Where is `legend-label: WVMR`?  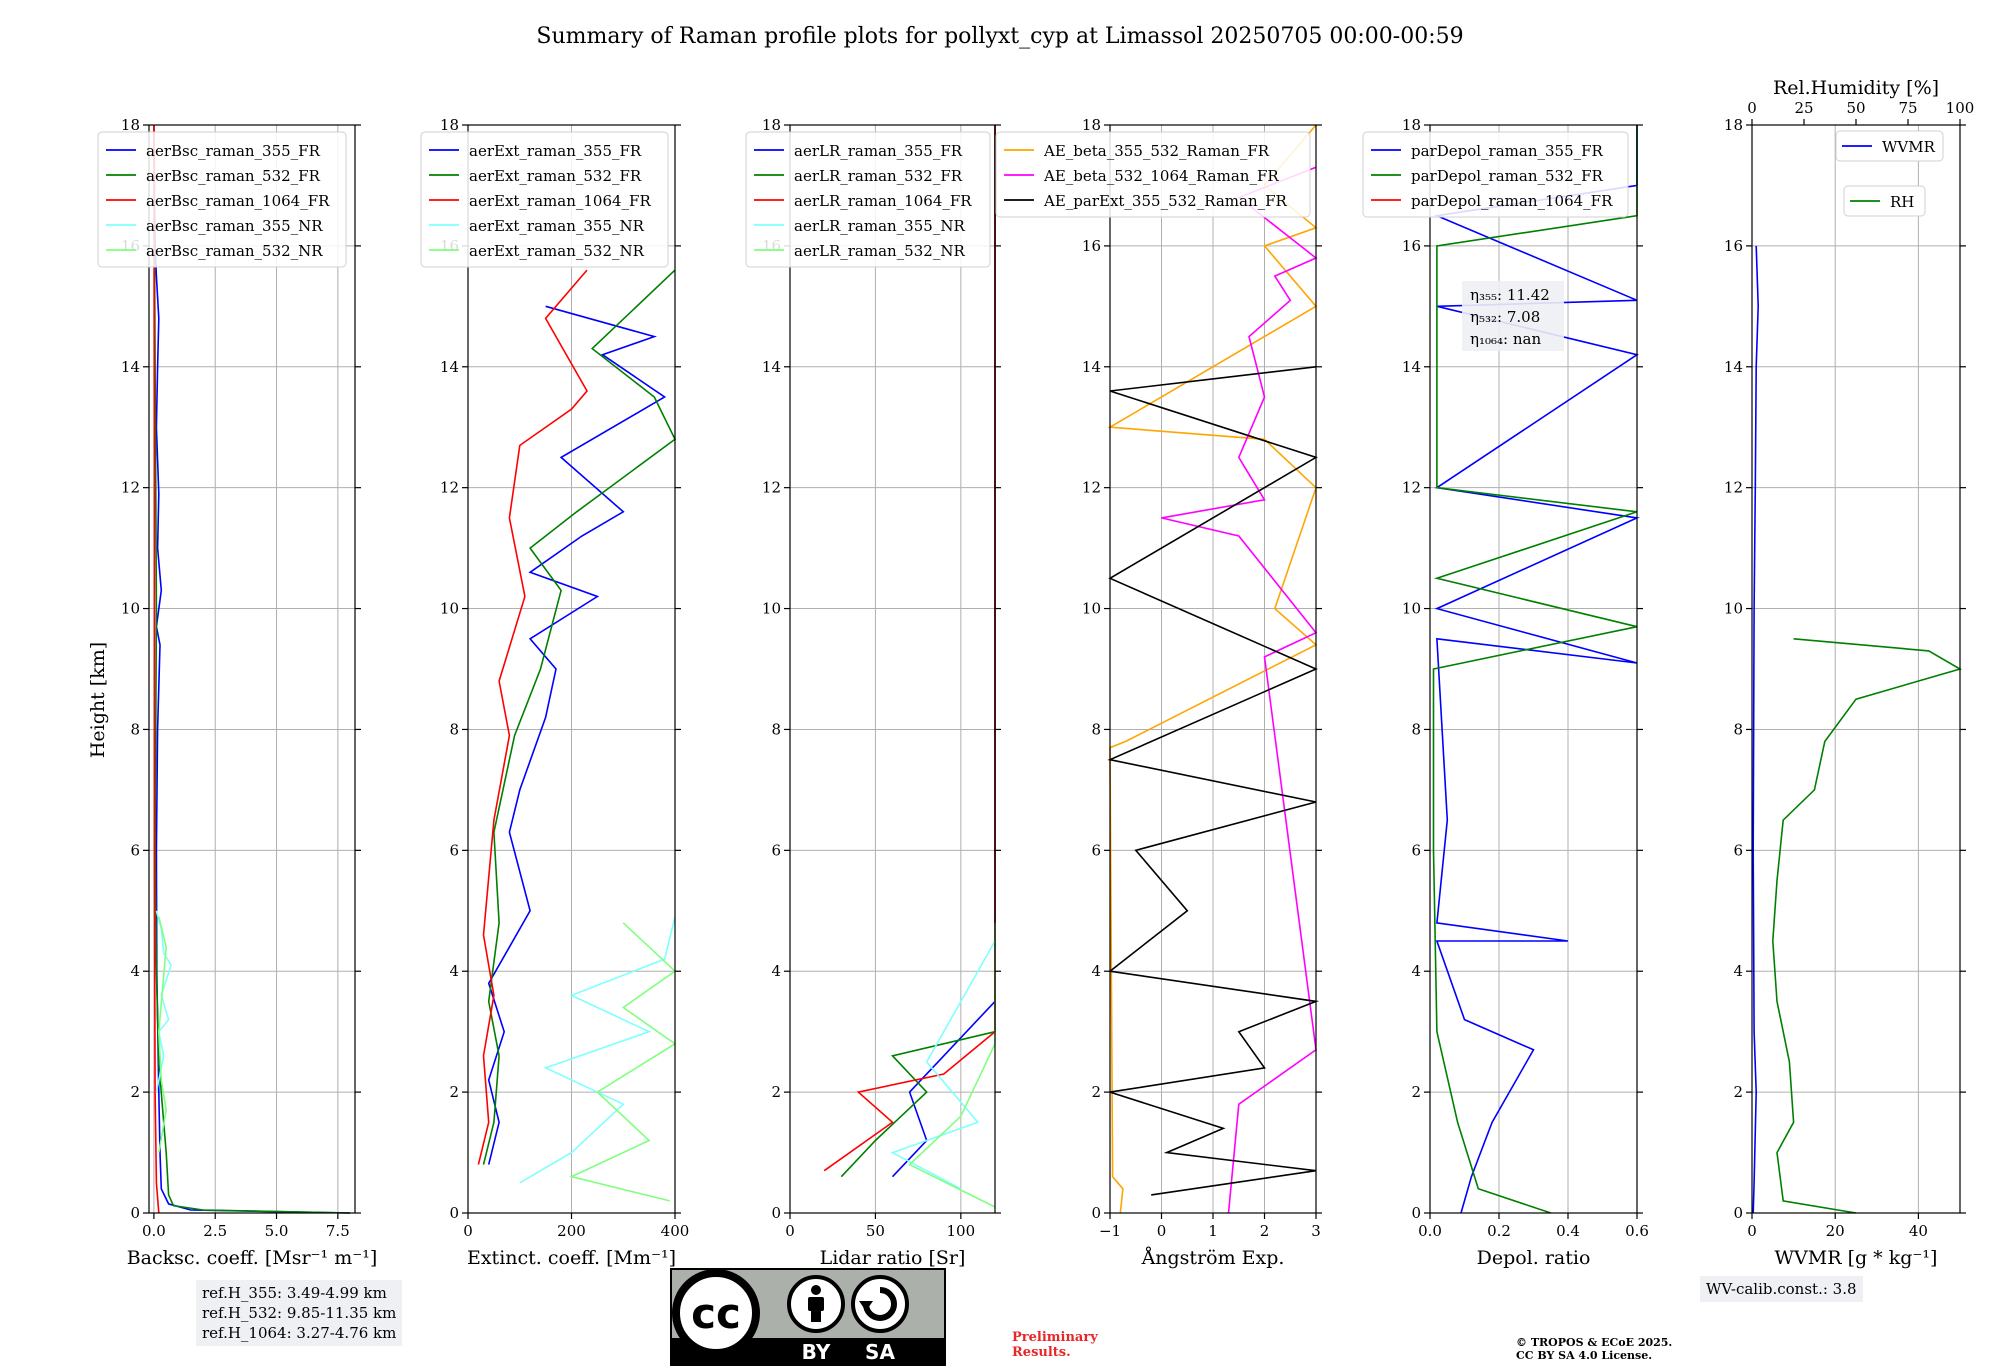
legend-label: WVMR is located at coordinates (1909, 147).